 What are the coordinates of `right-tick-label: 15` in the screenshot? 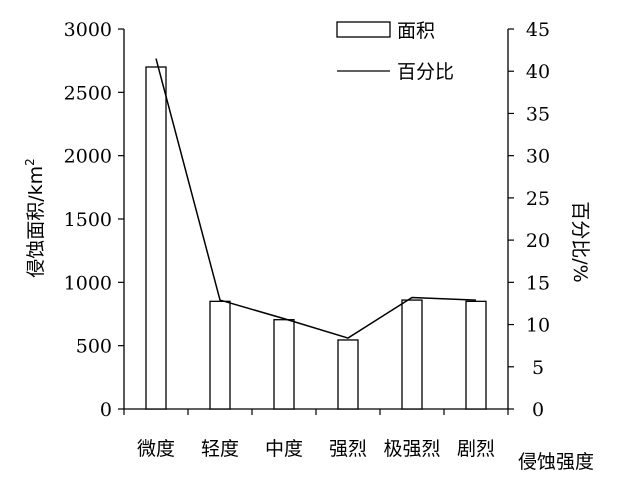 It's located at (538, 283).